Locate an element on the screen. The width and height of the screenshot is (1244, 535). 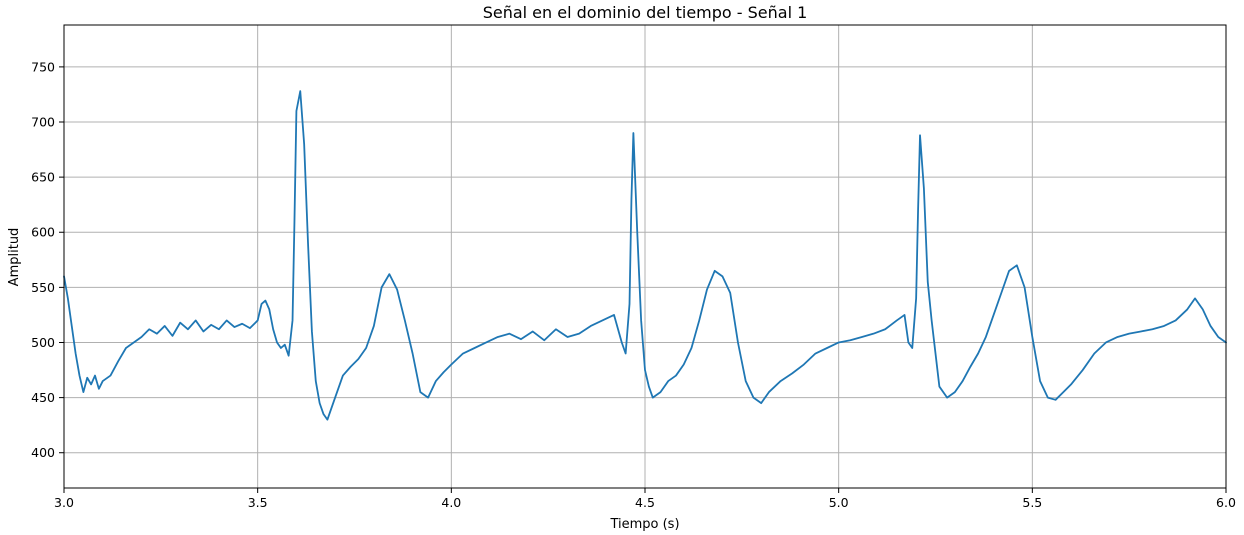
y-tick-label: 450 is located at coordinates (43, 397).